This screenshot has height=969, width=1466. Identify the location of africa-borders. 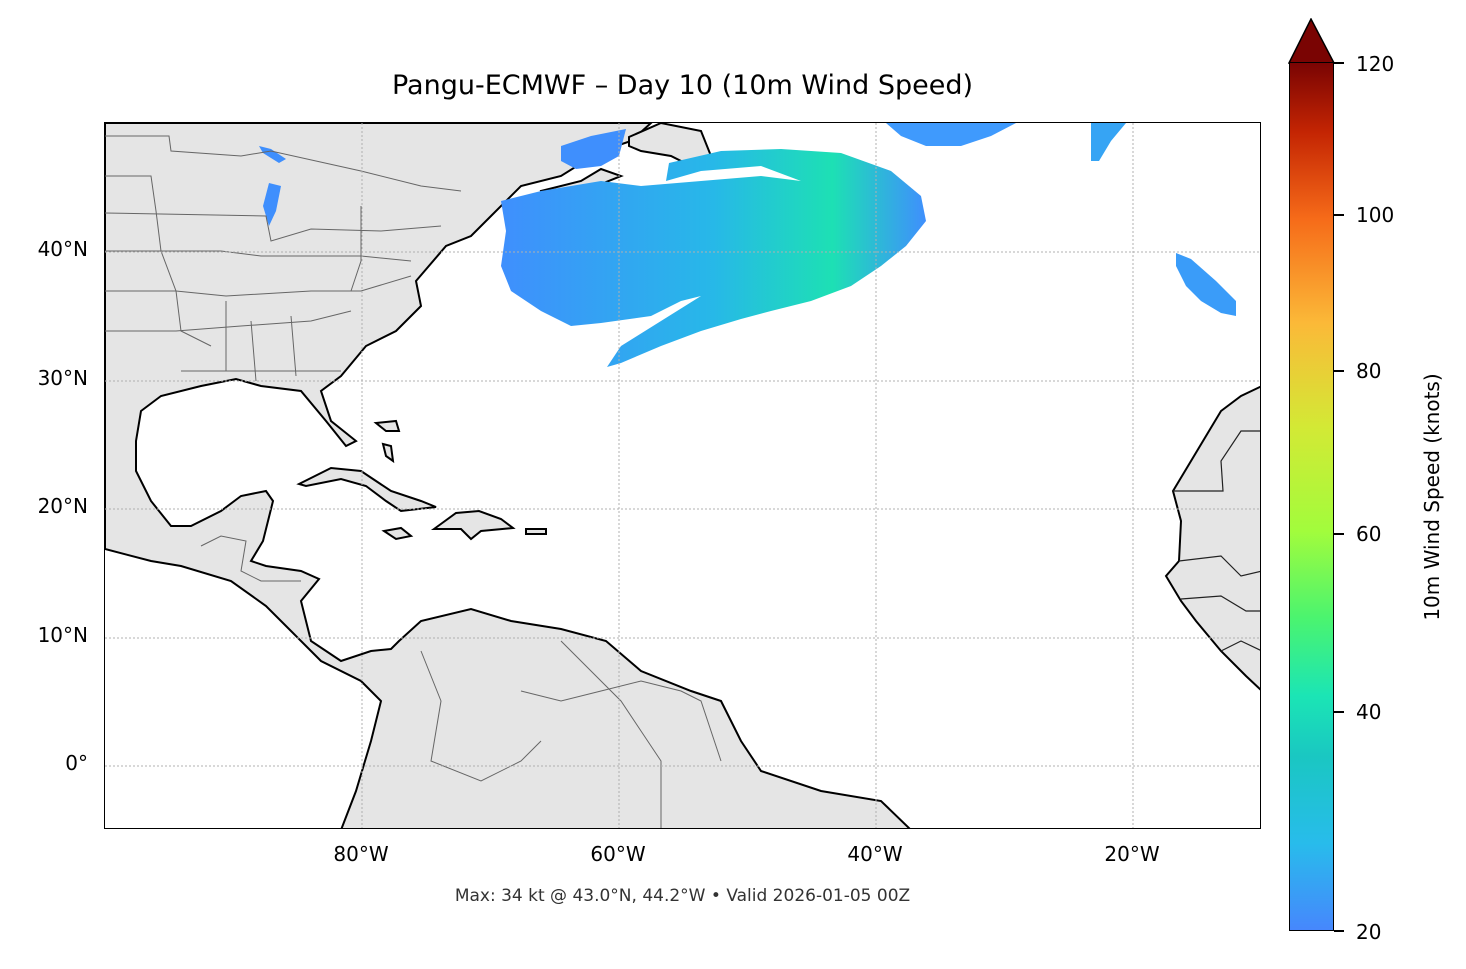
(1216, 541).